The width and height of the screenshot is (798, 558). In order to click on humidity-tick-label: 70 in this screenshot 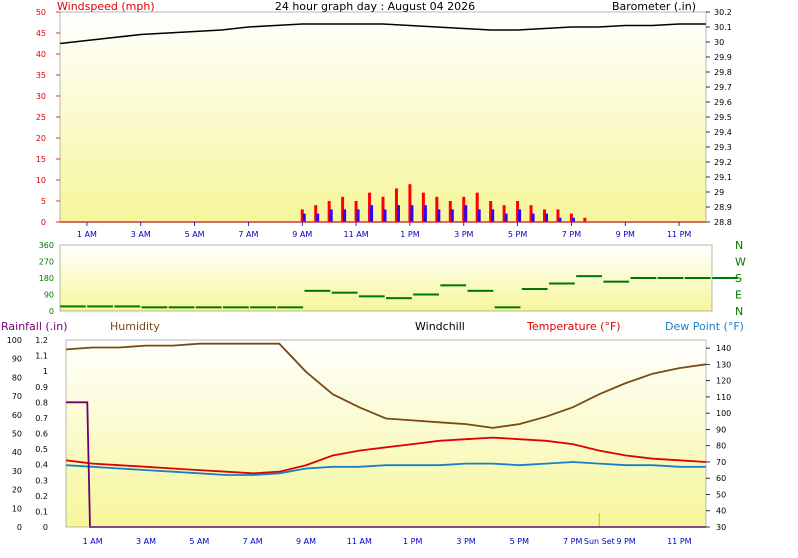, I will do `click(17, 396)`.